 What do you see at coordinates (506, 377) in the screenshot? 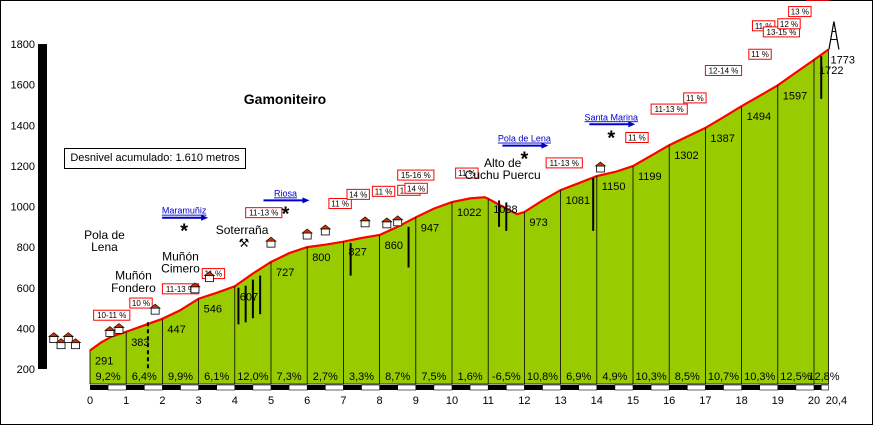
I see `segment-gradient-label: -6,5%` at bounding box center [506, 377].